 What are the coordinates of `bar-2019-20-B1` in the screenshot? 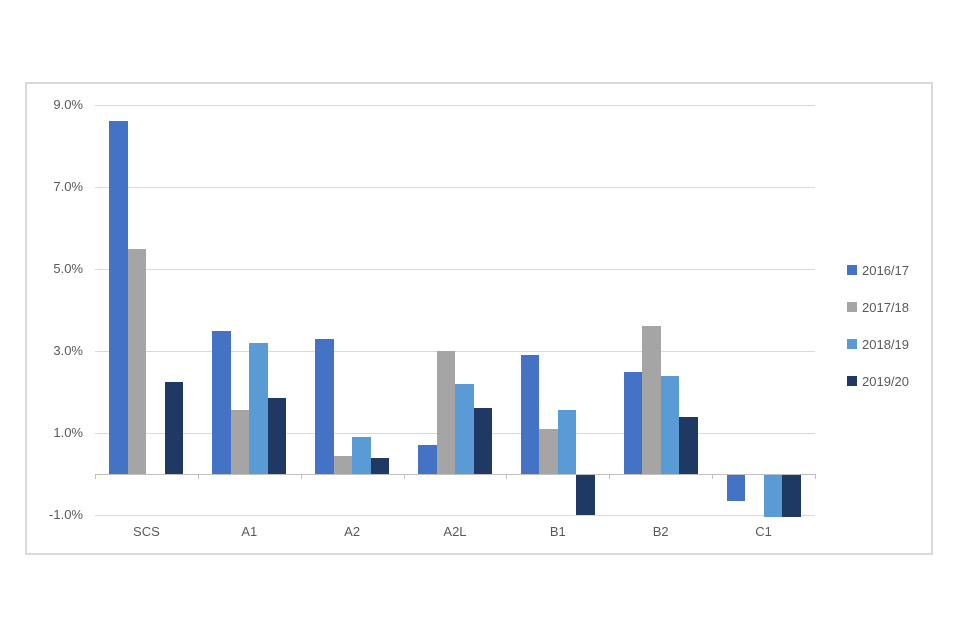 It's located at (585, 494).